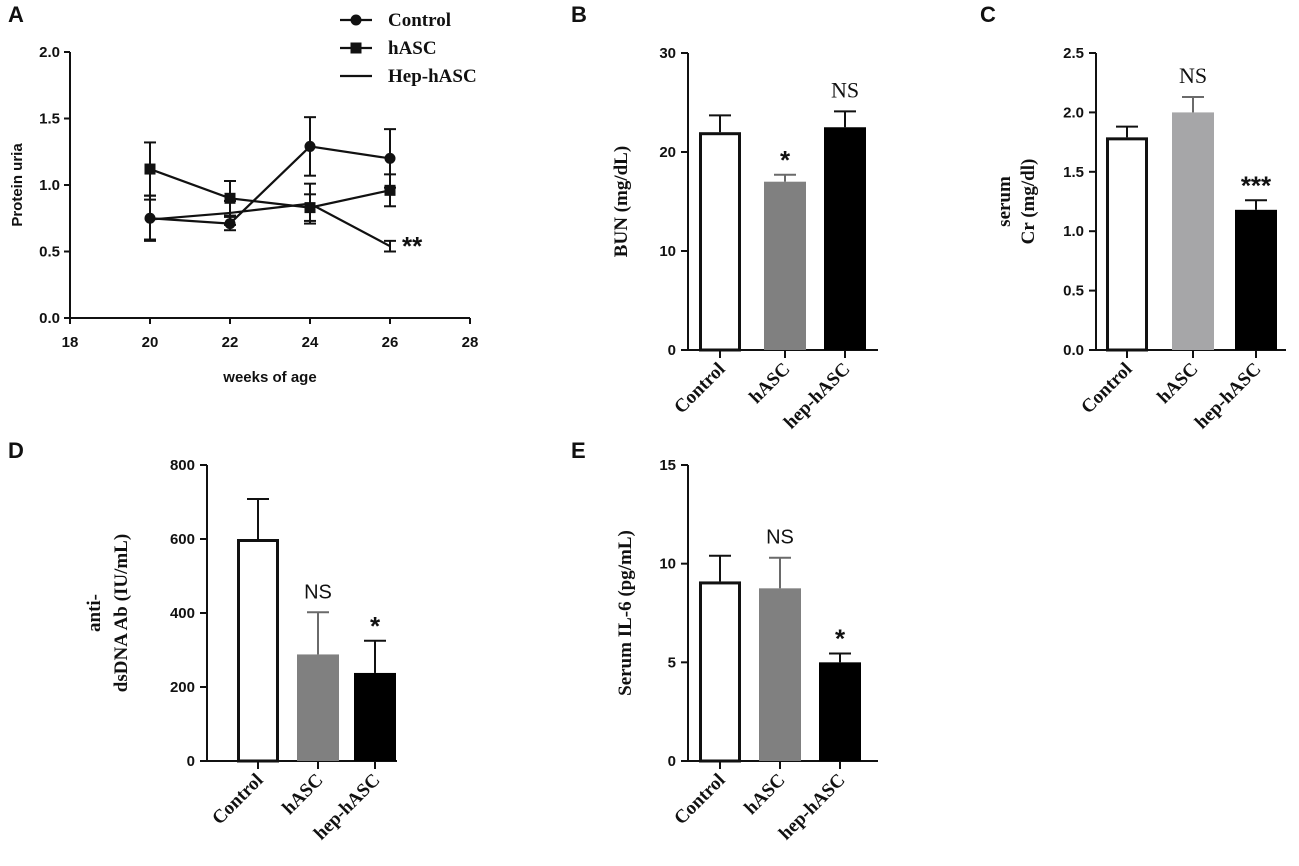 This screenshot has width=1299, height=866. Describe the element at coordinates (988, 14) in the screenshot. I see `panel-label-c: C` at that location.